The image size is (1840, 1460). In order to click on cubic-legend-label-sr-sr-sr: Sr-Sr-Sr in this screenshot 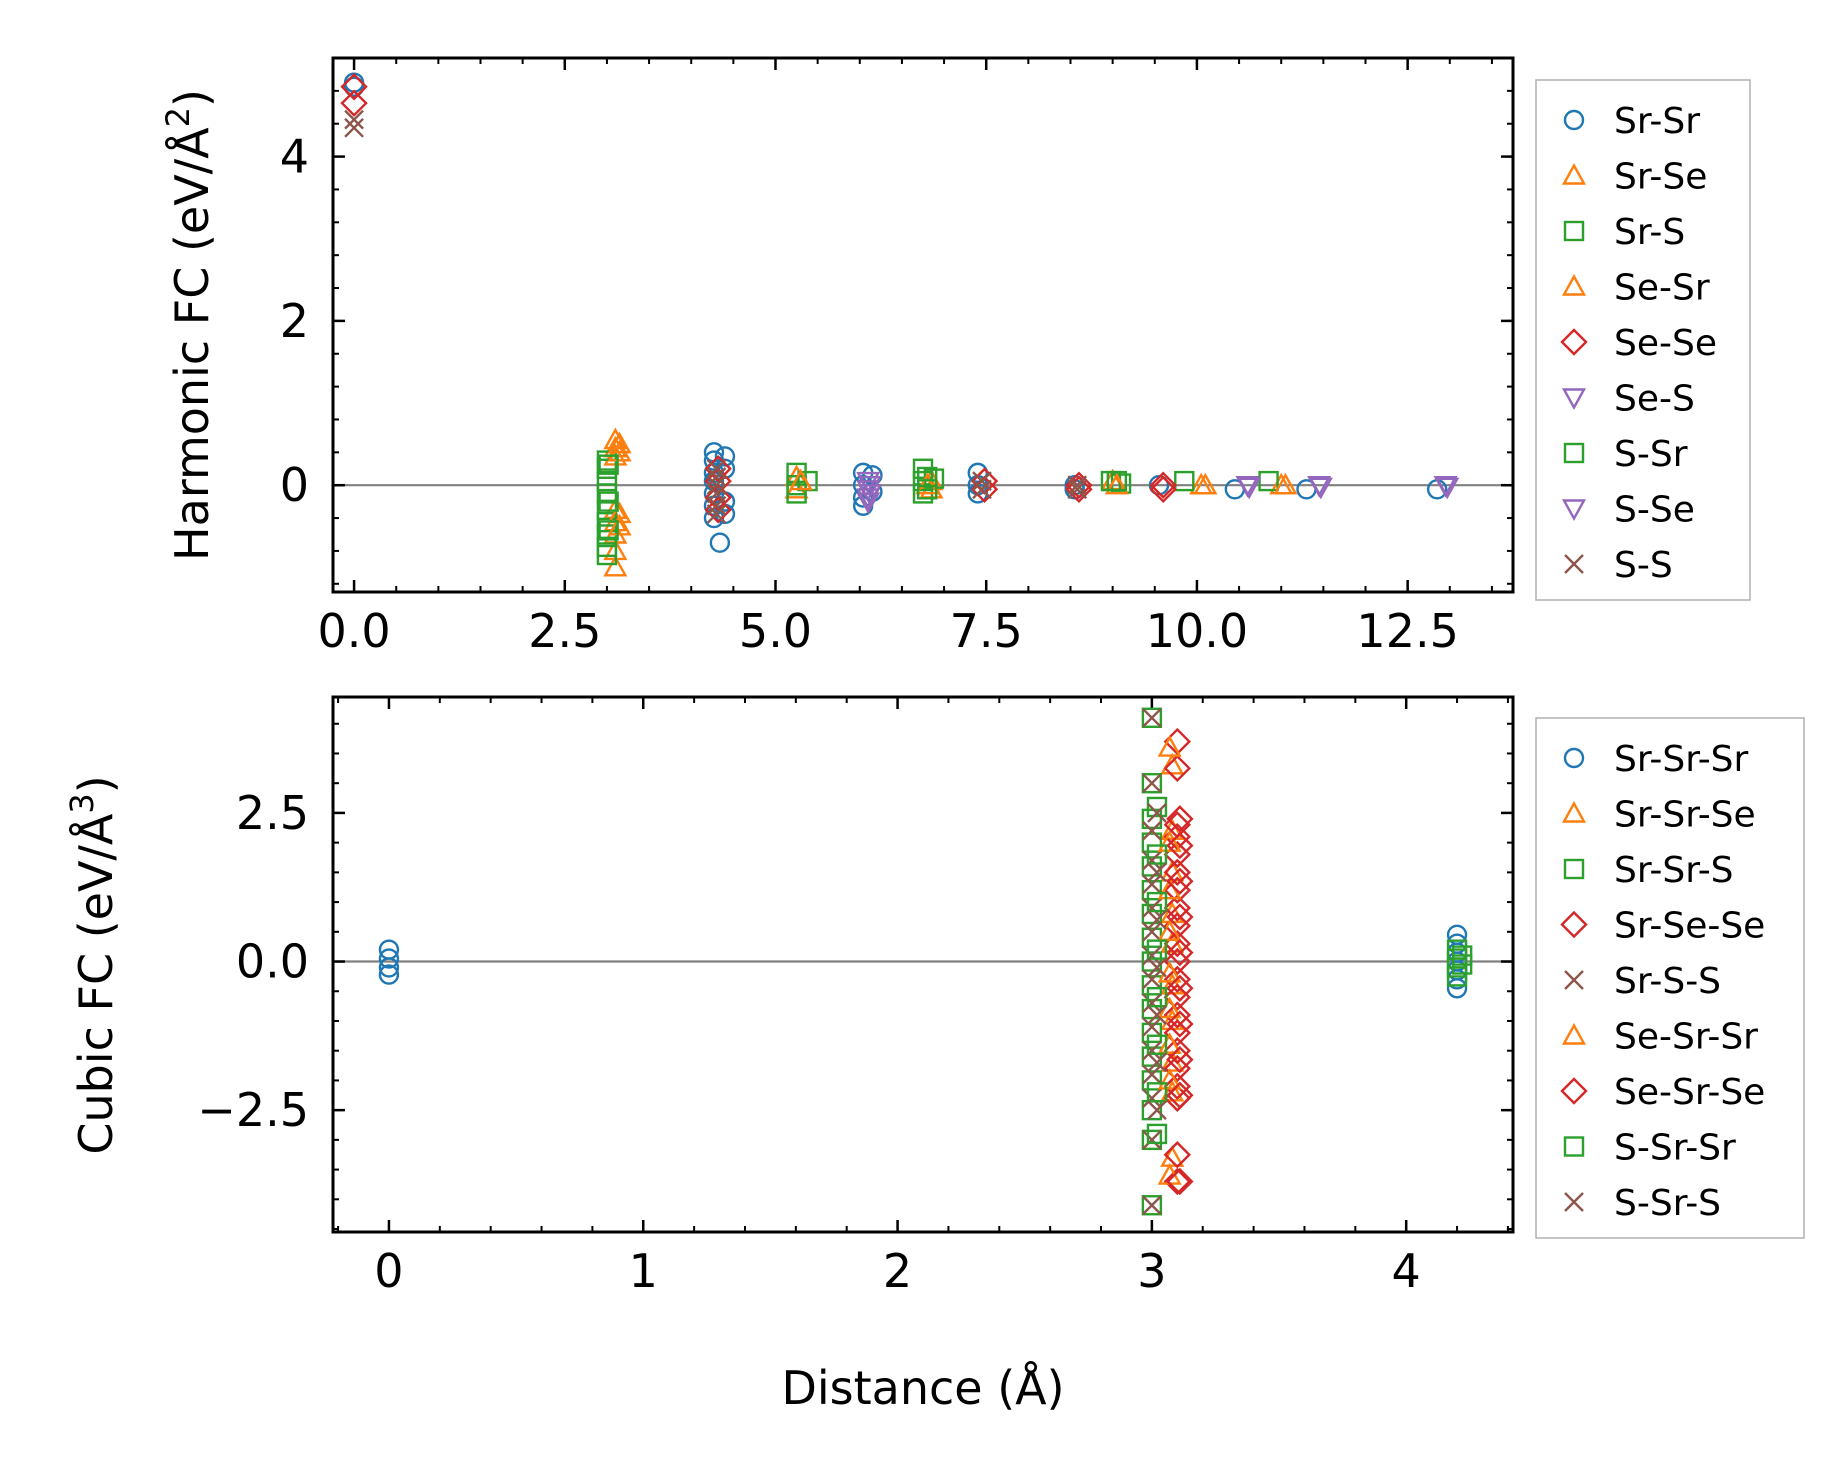, I will do `click(1681, 759)`.